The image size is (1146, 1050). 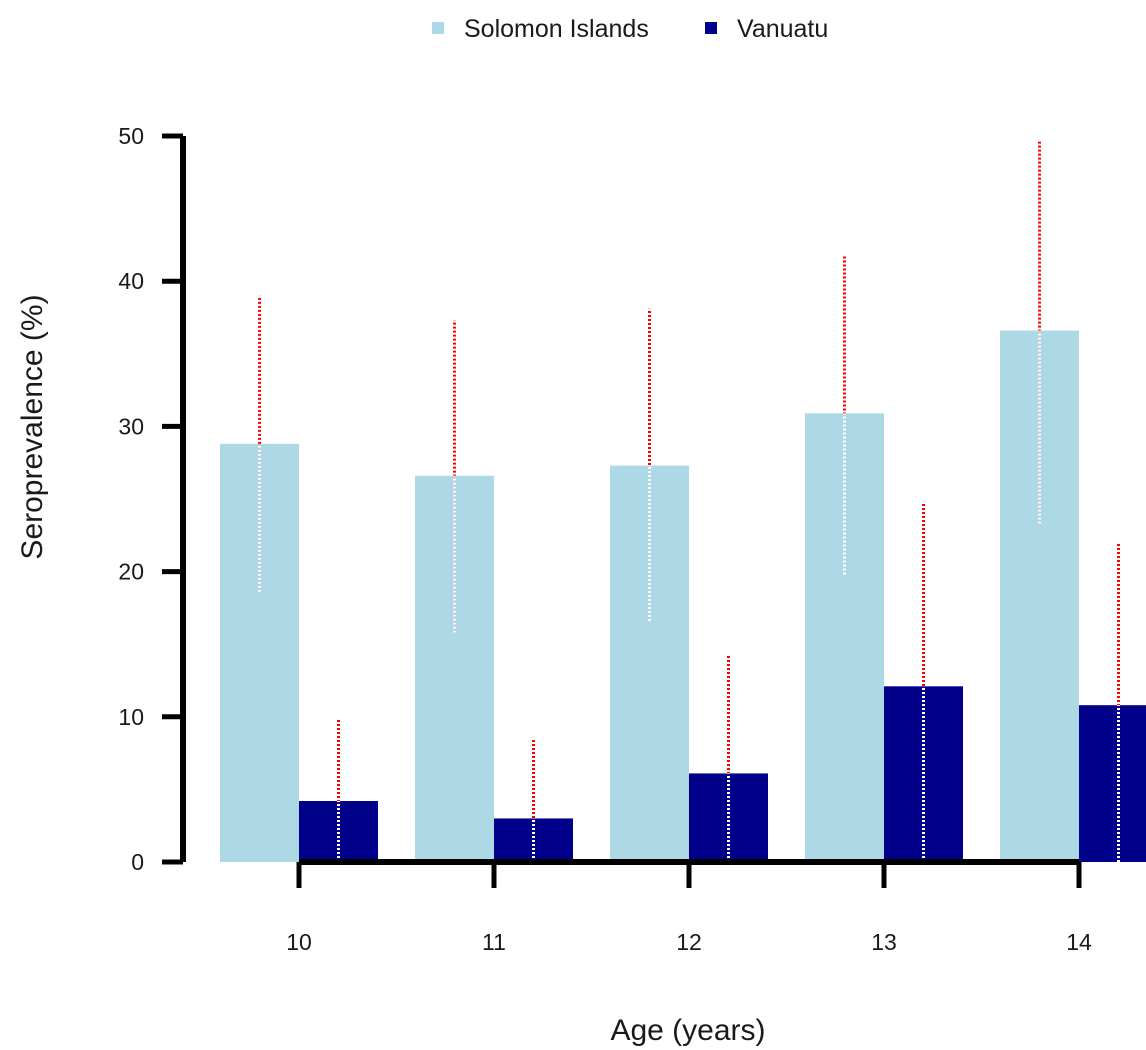 I want to click on x-tick-label-13: 13, so click(x=884, y=942).